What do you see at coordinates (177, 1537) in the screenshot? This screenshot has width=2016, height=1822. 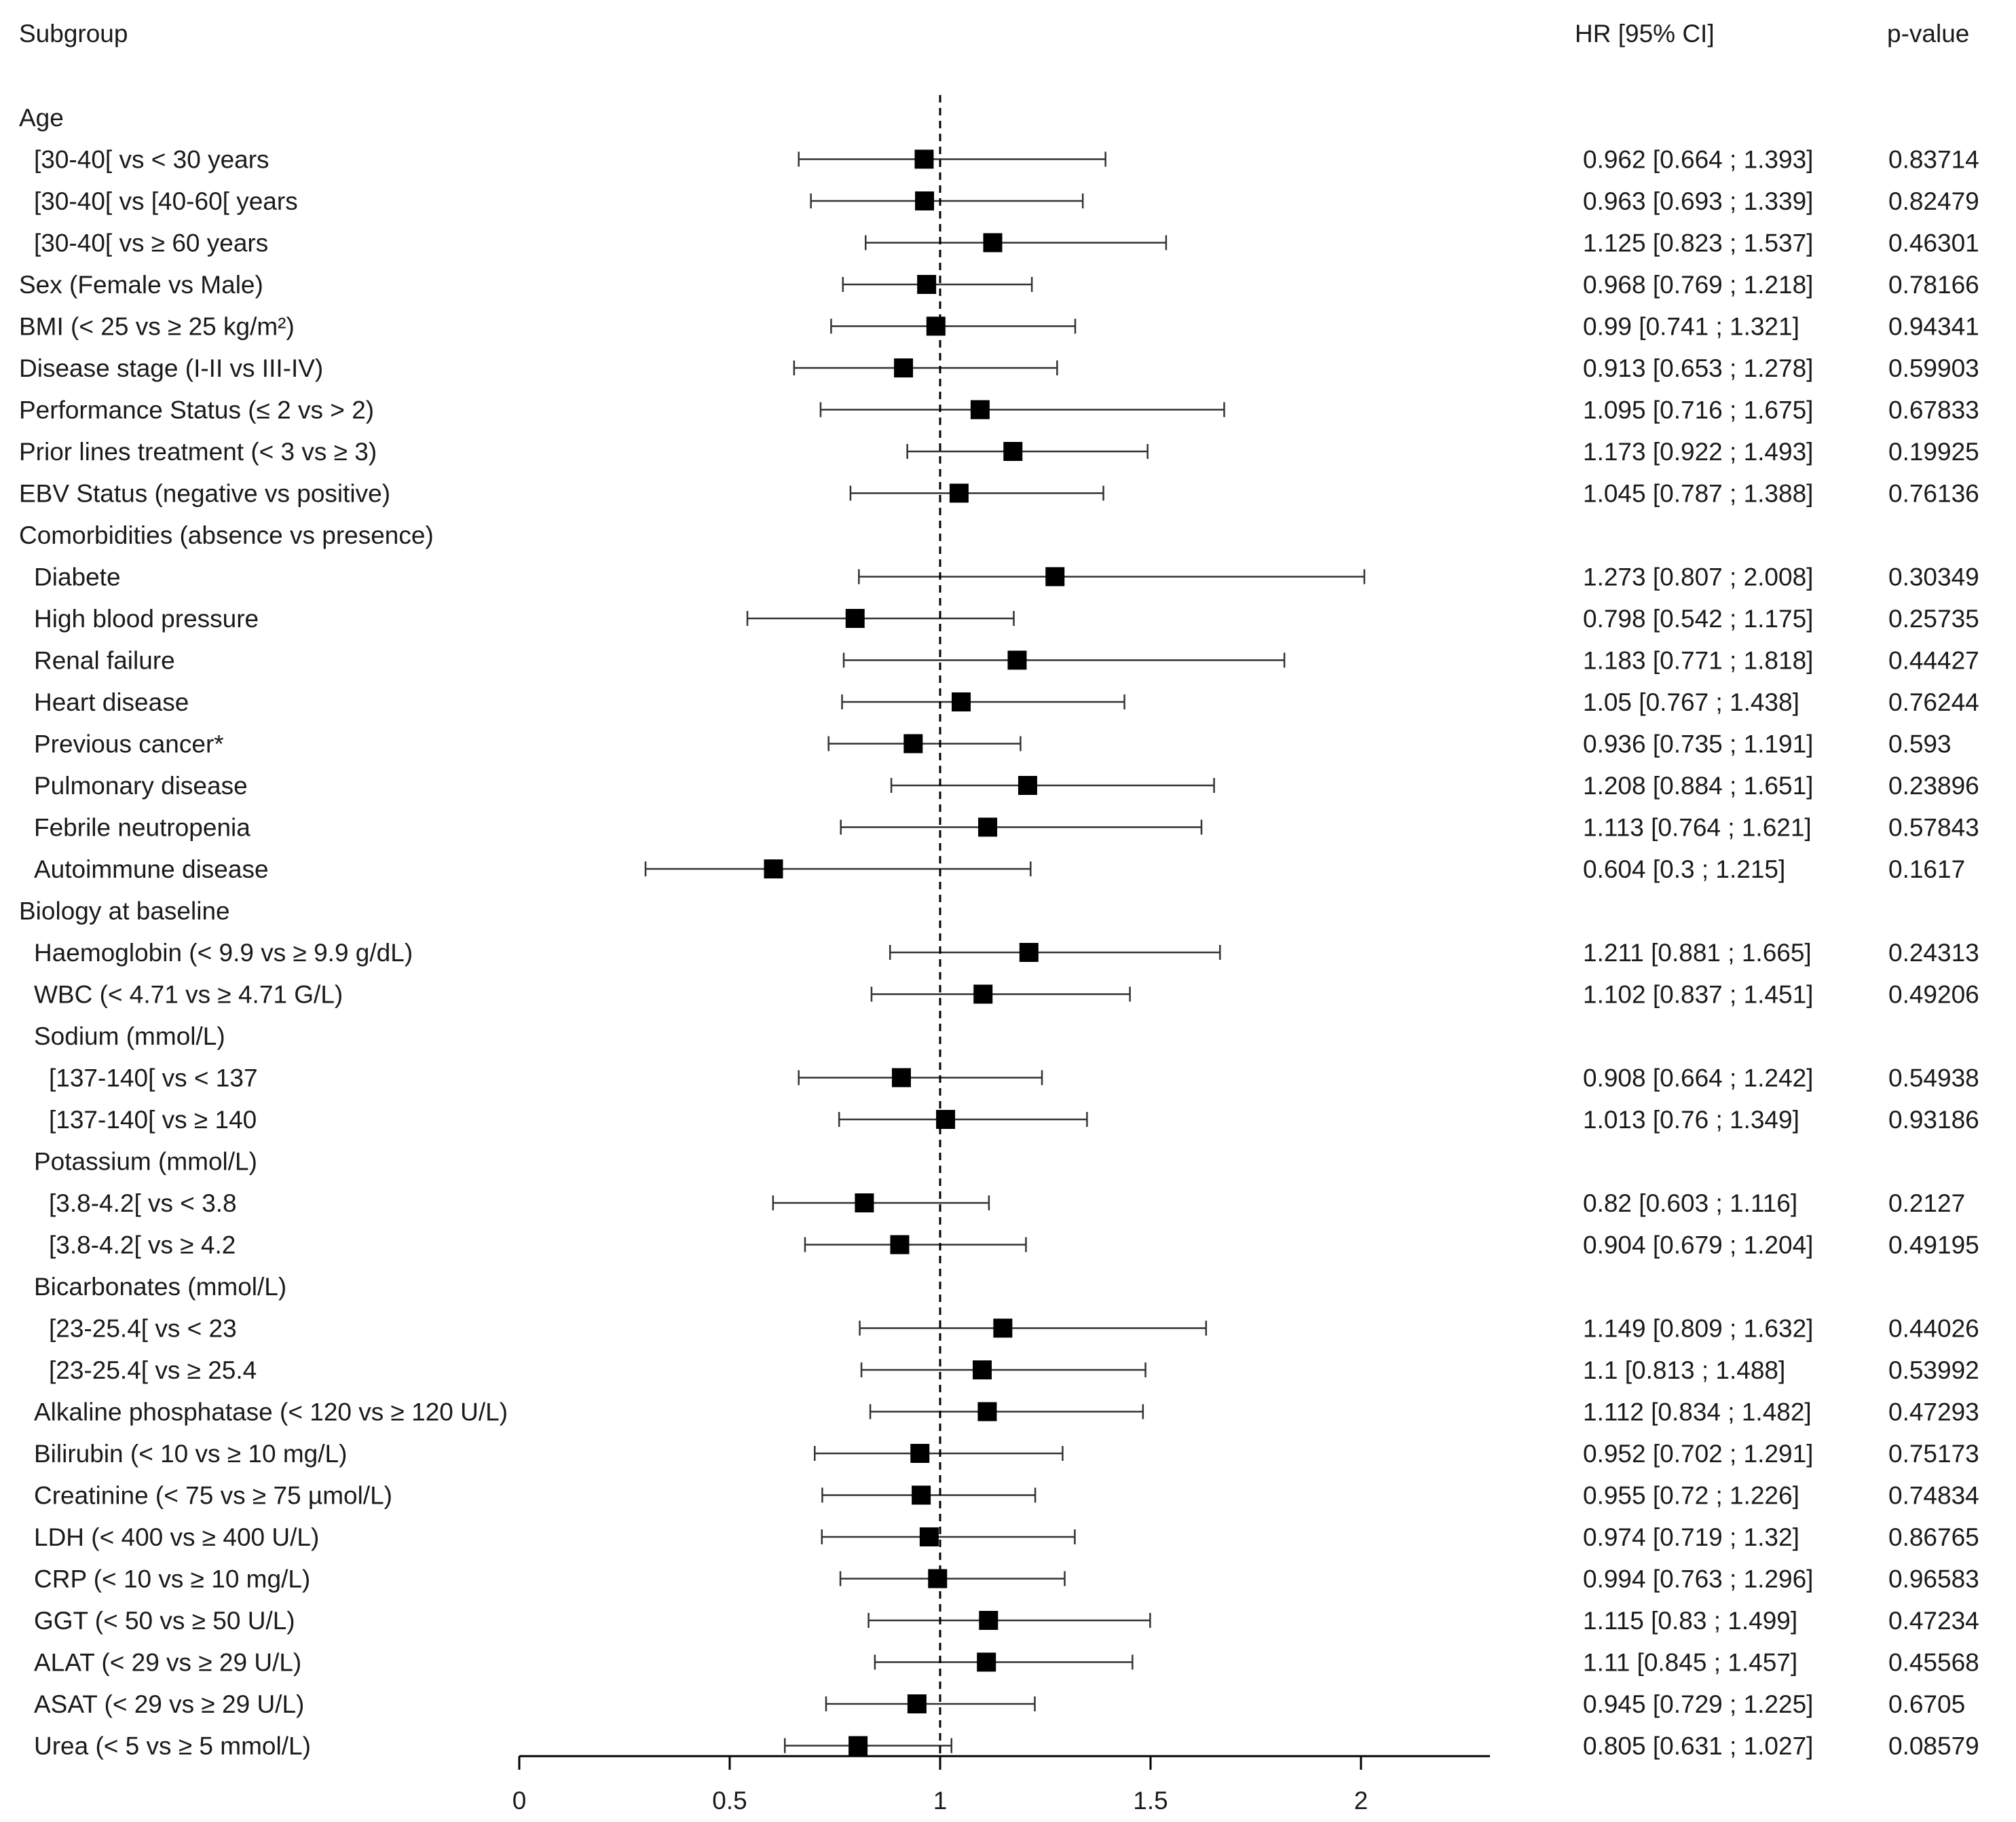 I see `subgroup-label: LDH (< 400 vs ≥ 400 U/L)` at bounding box center [177, 1537].